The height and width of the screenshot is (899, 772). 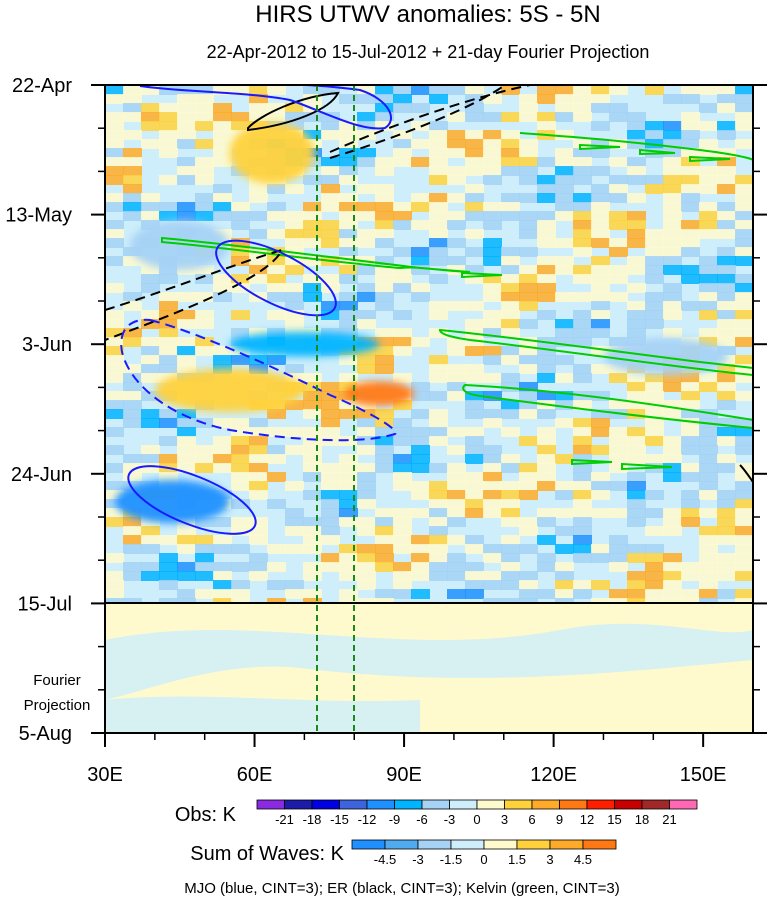 What do you see at coordinates (41, 475) in the screenshot?
I see `y-tick-label: 24-Jun` at bounding box center [41, 475].